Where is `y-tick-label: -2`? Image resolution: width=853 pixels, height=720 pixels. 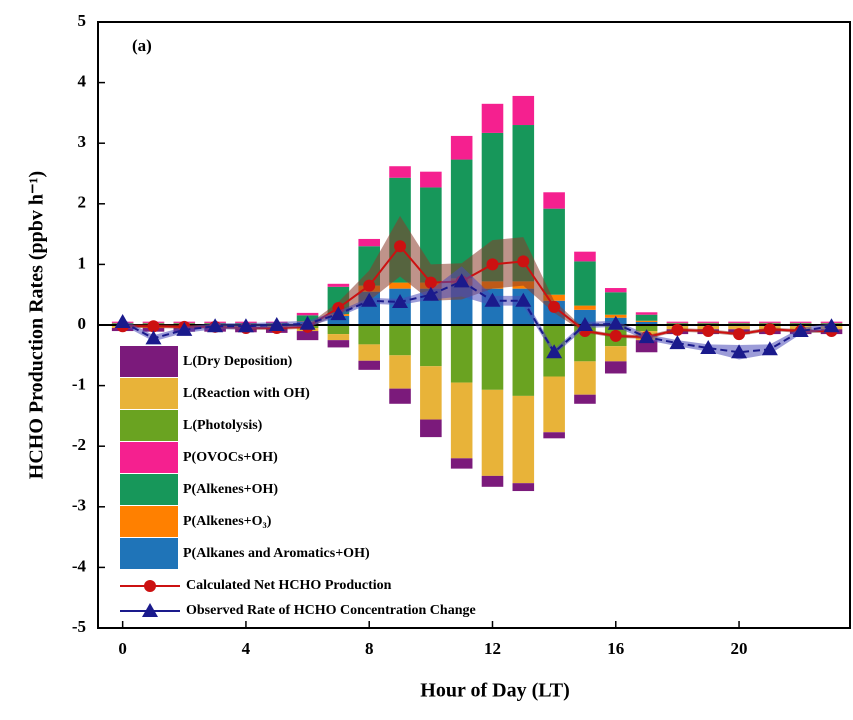 y-tick-label: -2 is located at coordinates (79, 444).